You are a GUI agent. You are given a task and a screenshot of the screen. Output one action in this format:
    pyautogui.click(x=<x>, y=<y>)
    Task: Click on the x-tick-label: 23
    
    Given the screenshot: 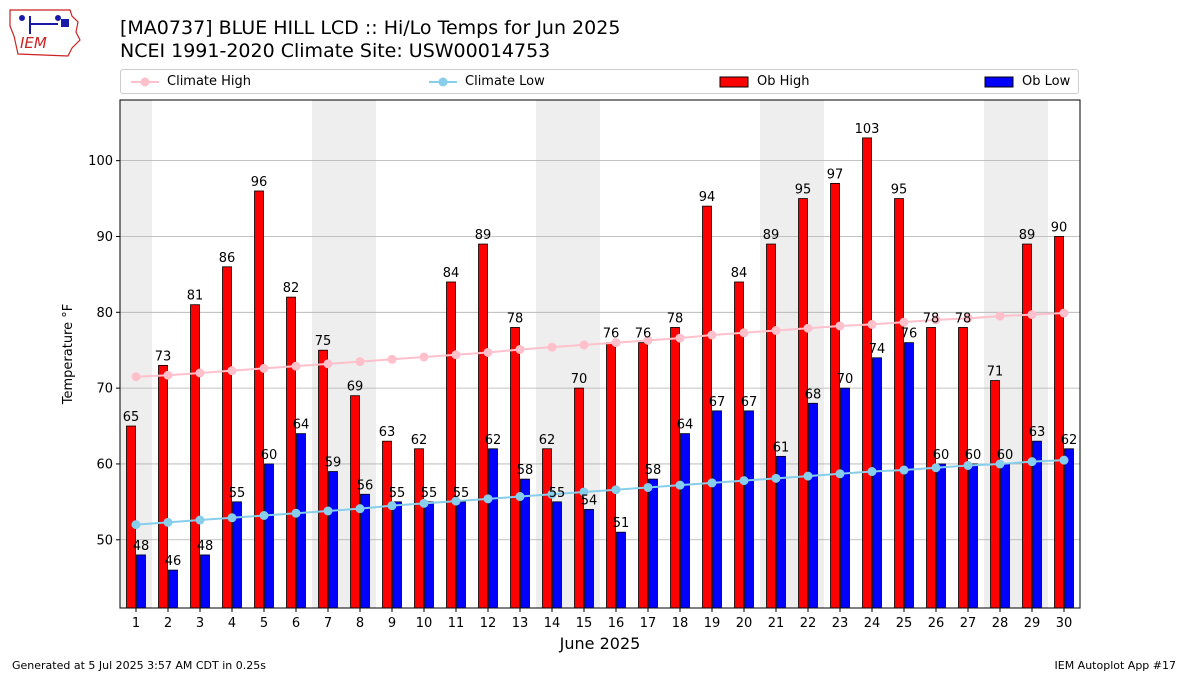 What is the action you would take?
    pyautogui.click(x=840, y=623)
    